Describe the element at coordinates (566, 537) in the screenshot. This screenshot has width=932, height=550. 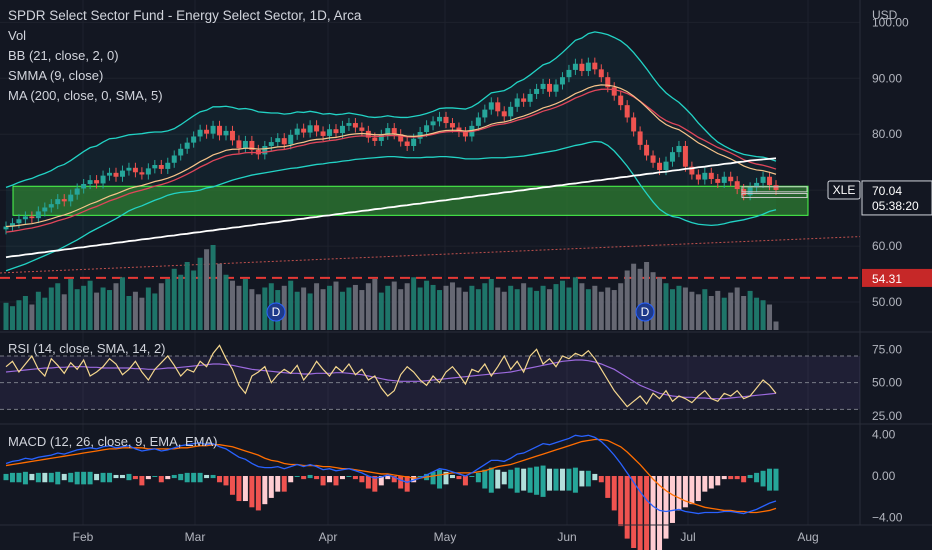
I see `time-tick: Jun` at that location.